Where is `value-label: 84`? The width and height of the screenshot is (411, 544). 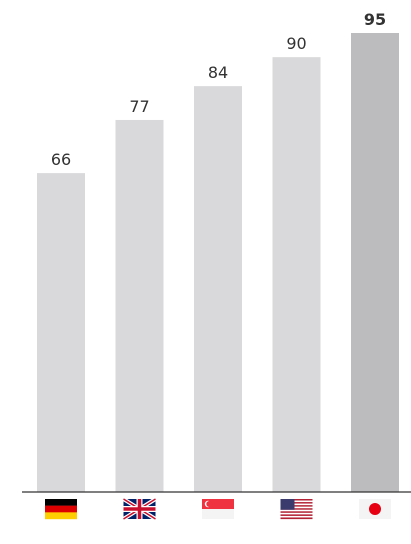
value-label: 84 is located at coordinates (218, 72).